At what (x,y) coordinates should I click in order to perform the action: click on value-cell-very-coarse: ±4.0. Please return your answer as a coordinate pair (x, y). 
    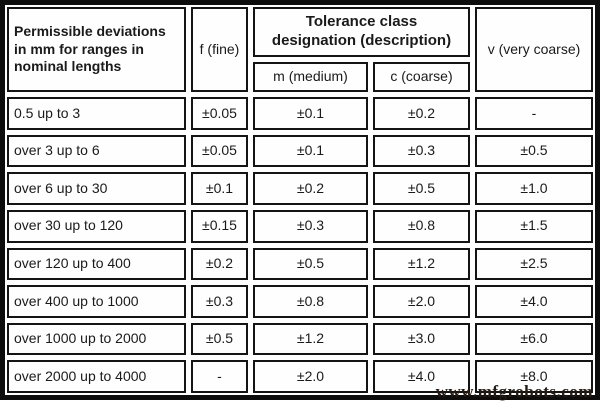
    Looking at the image, I should click on (534, 301).